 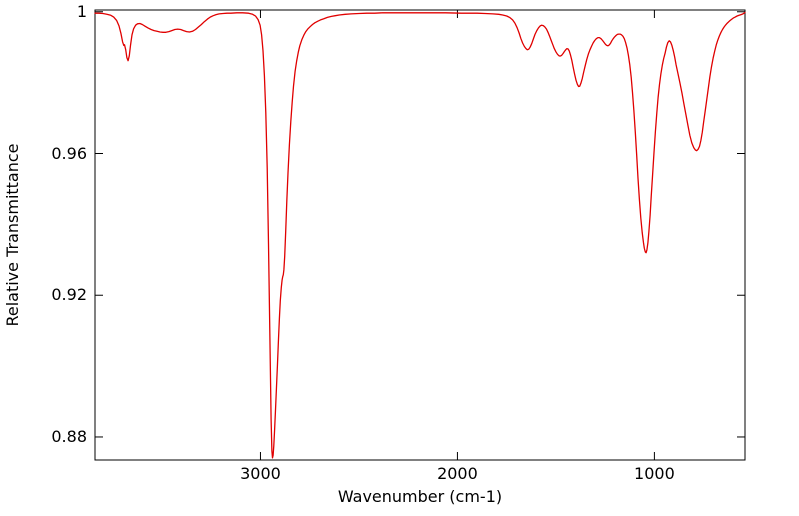 What do you see at coordinates (69, 436) in the screenshot?
I see `y-tick-label: 0.88` at bounding box center [69, 436].